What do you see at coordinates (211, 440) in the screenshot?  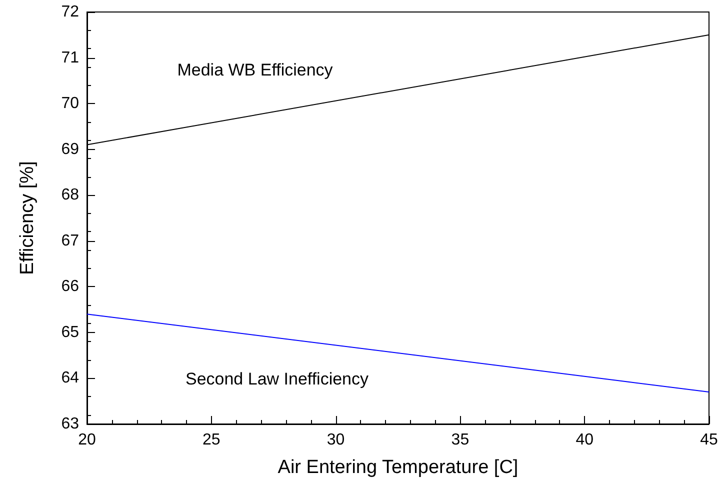 I see `x-tick-label: 25` at bounding box center [211, 440].